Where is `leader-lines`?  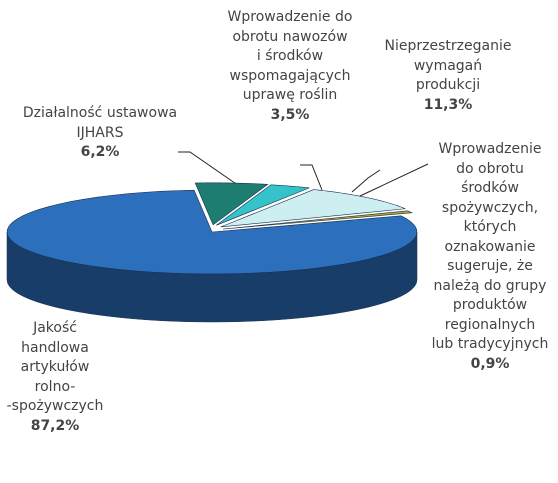 leader-lines is located at coordinates (303, 174).